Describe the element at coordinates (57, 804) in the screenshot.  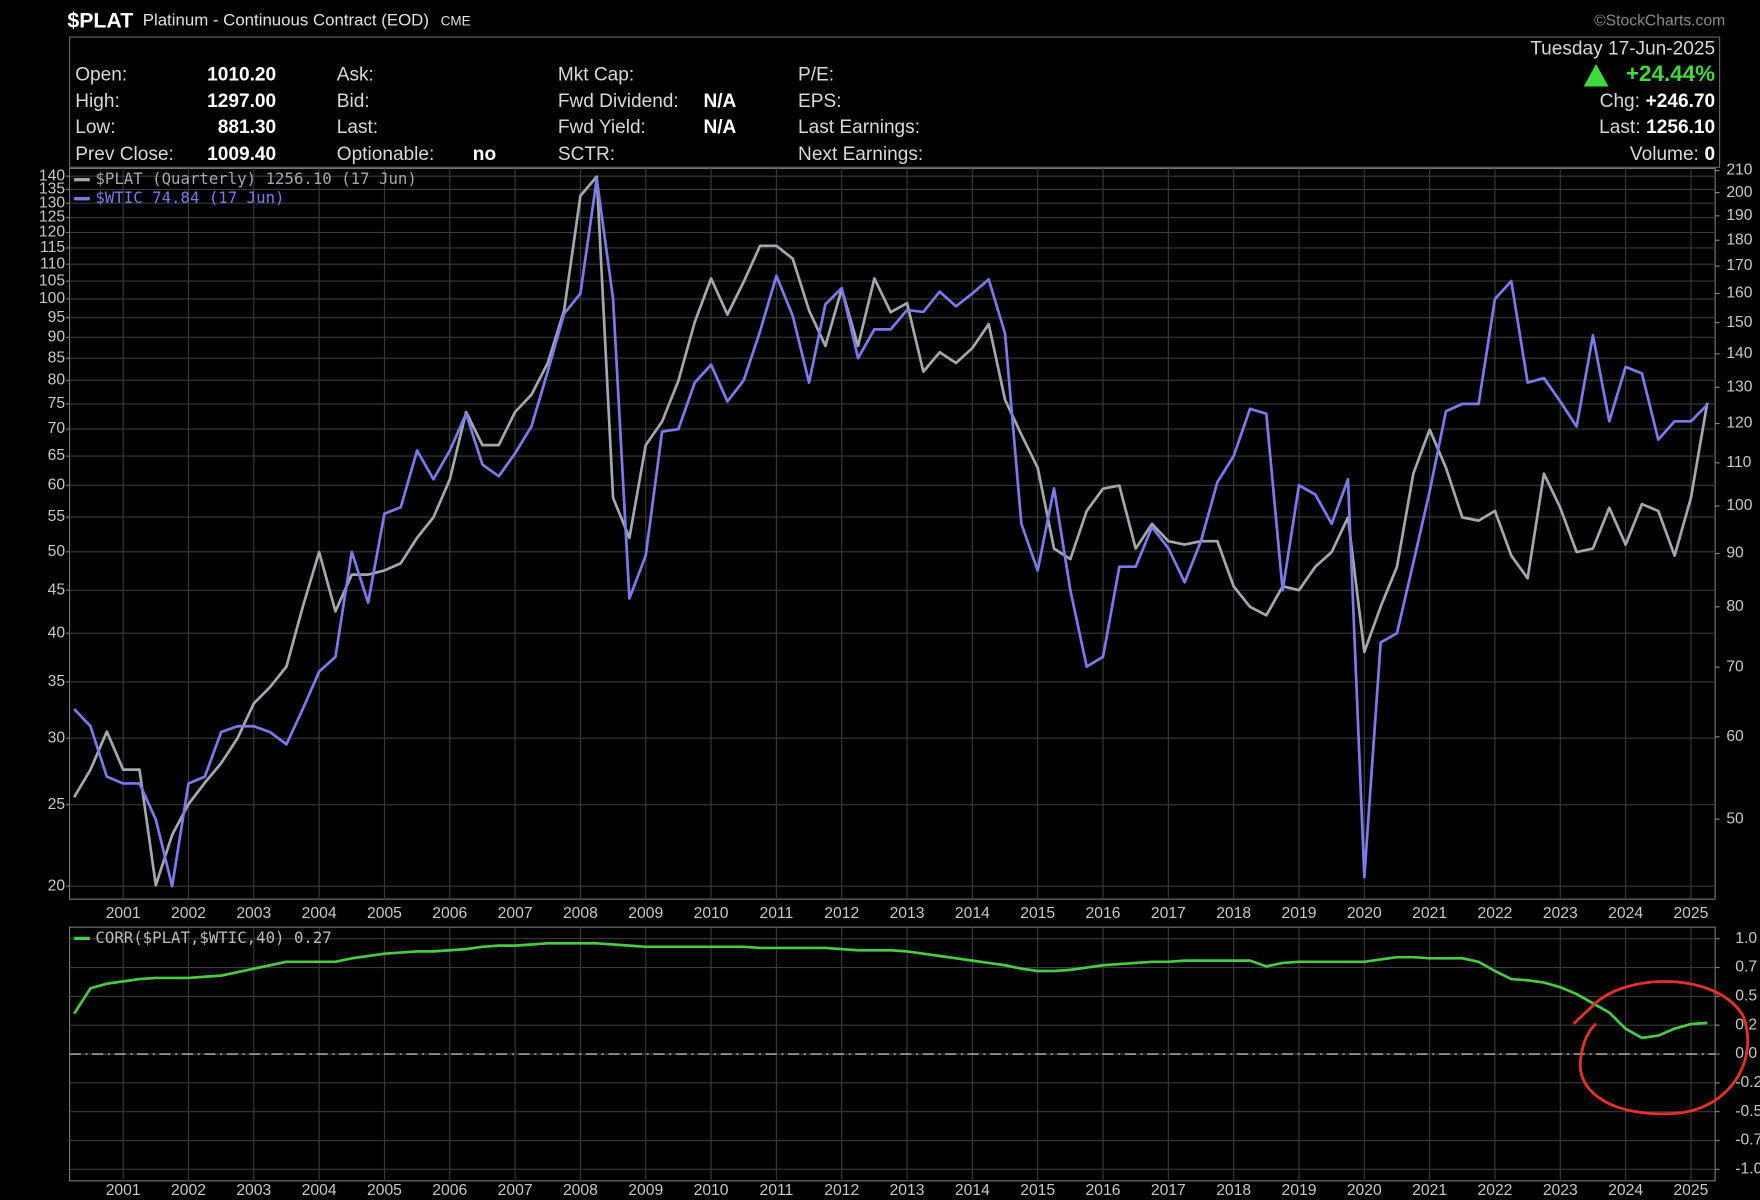
I see `y-tick-label: 25` at that location.